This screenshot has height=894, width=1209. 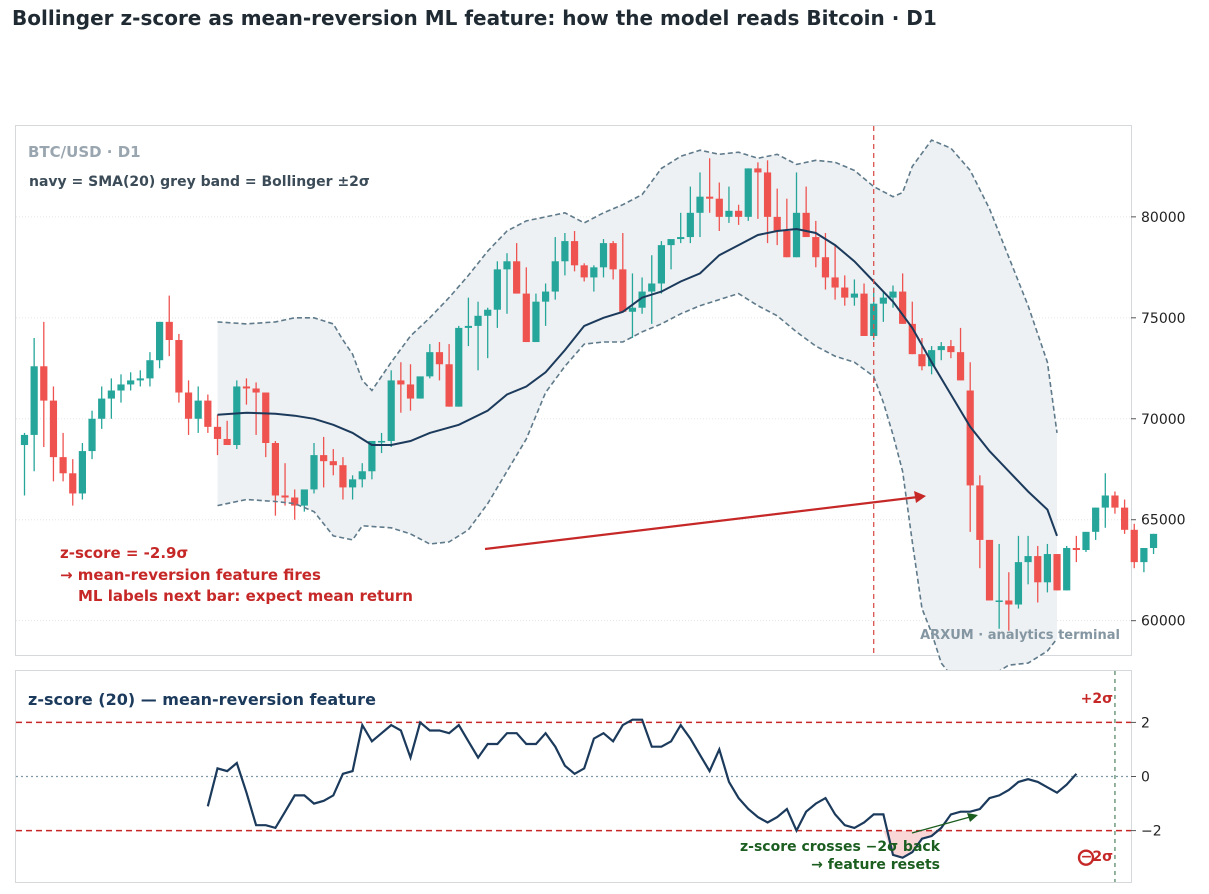 What do you see at coordinates (642, 788) in the screenshot?
I see `zscore-line` at bounding box center [642, 788].